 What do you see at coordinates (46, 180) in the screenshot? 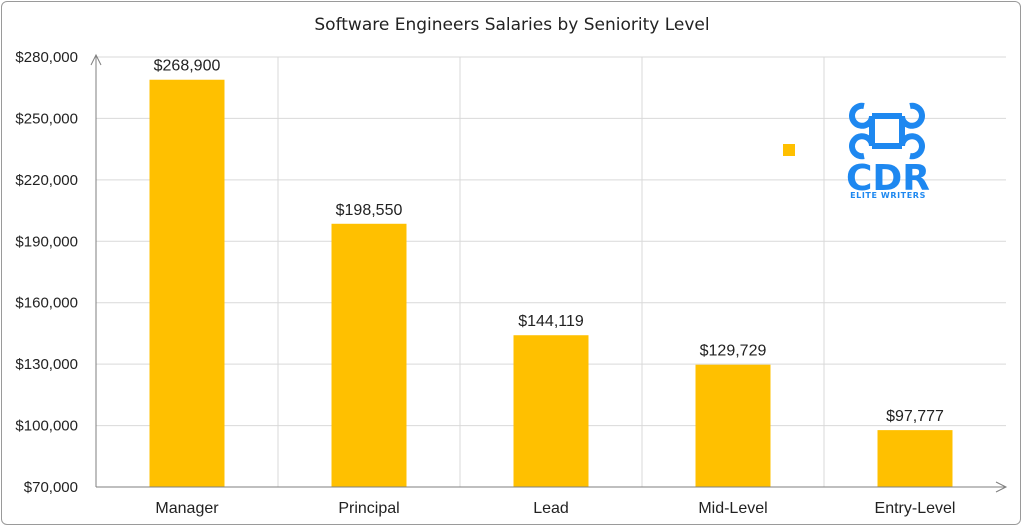
I see `y-tick-label: $220,000` at bounding box center [46, 180].